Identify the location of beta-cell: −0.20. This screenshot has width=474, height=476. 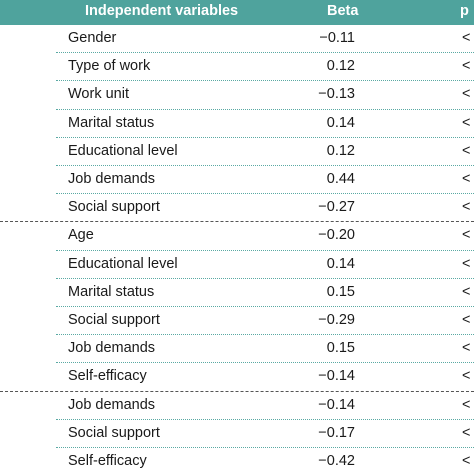
(336, 235).